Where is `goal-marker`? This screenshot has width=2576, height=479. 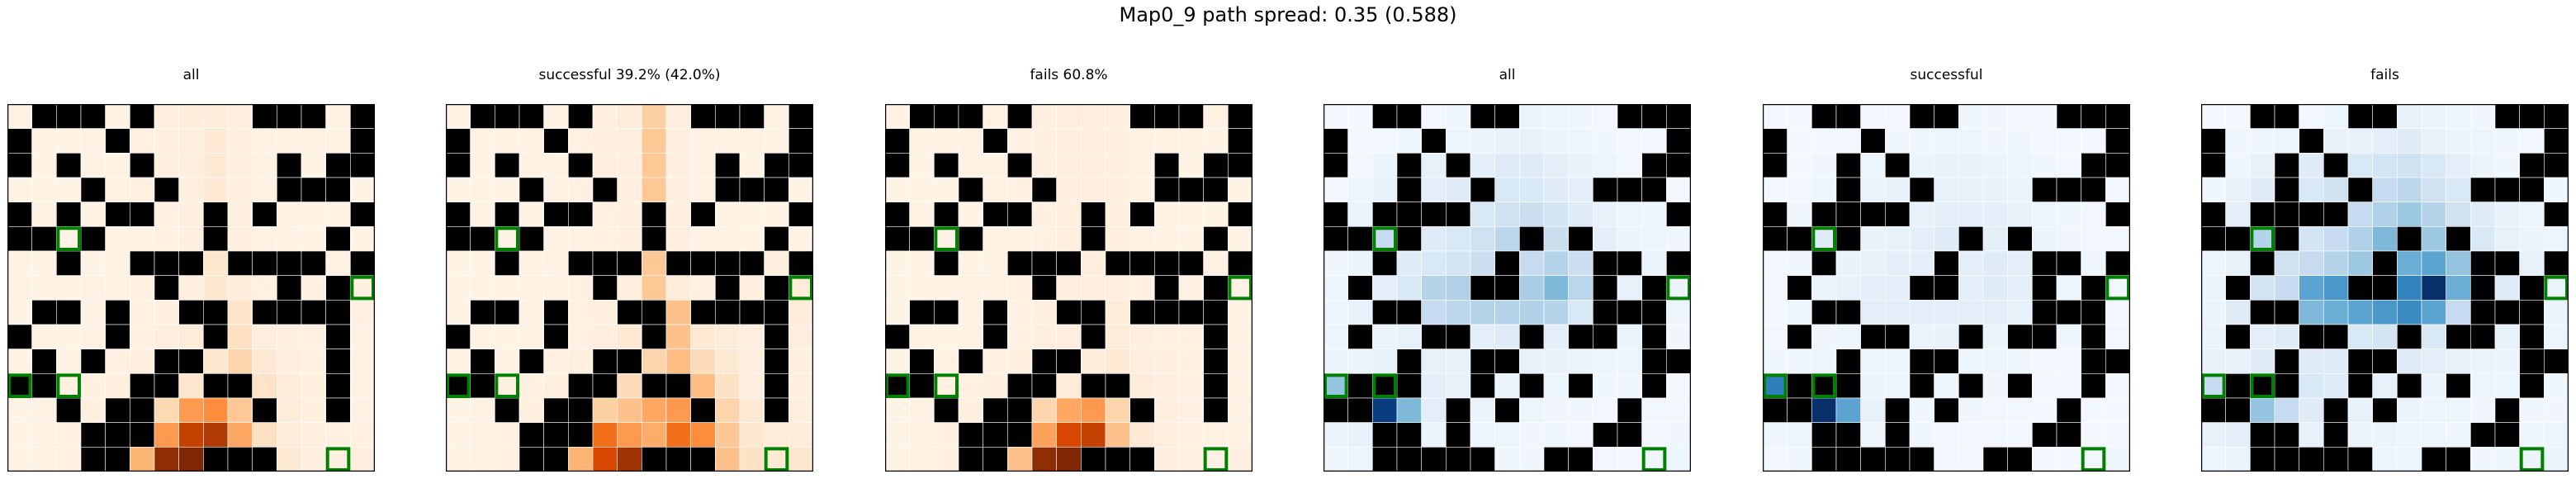 goal-marker is located at coordinates (338, 460).